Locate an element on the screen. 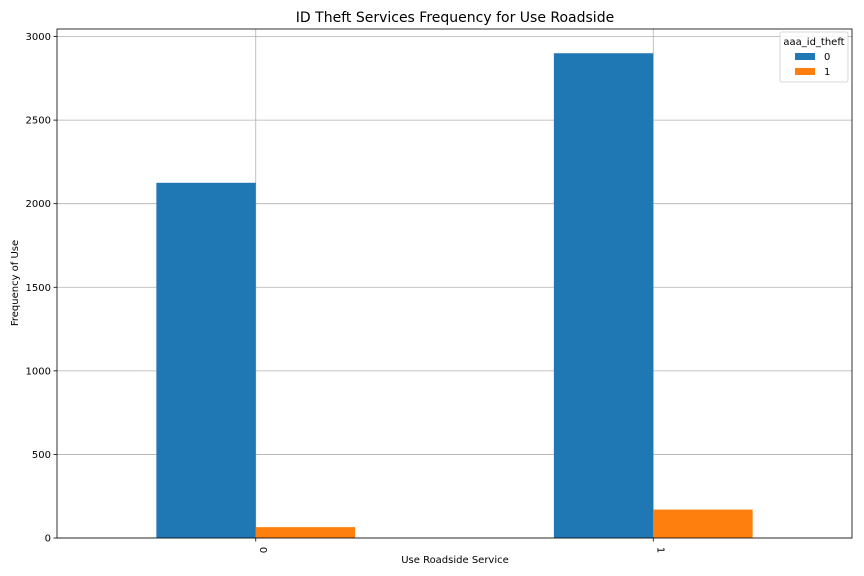 This screenshot has height=576, width=864. y-tick-label: 1500 is located at coordinates (38, 288).